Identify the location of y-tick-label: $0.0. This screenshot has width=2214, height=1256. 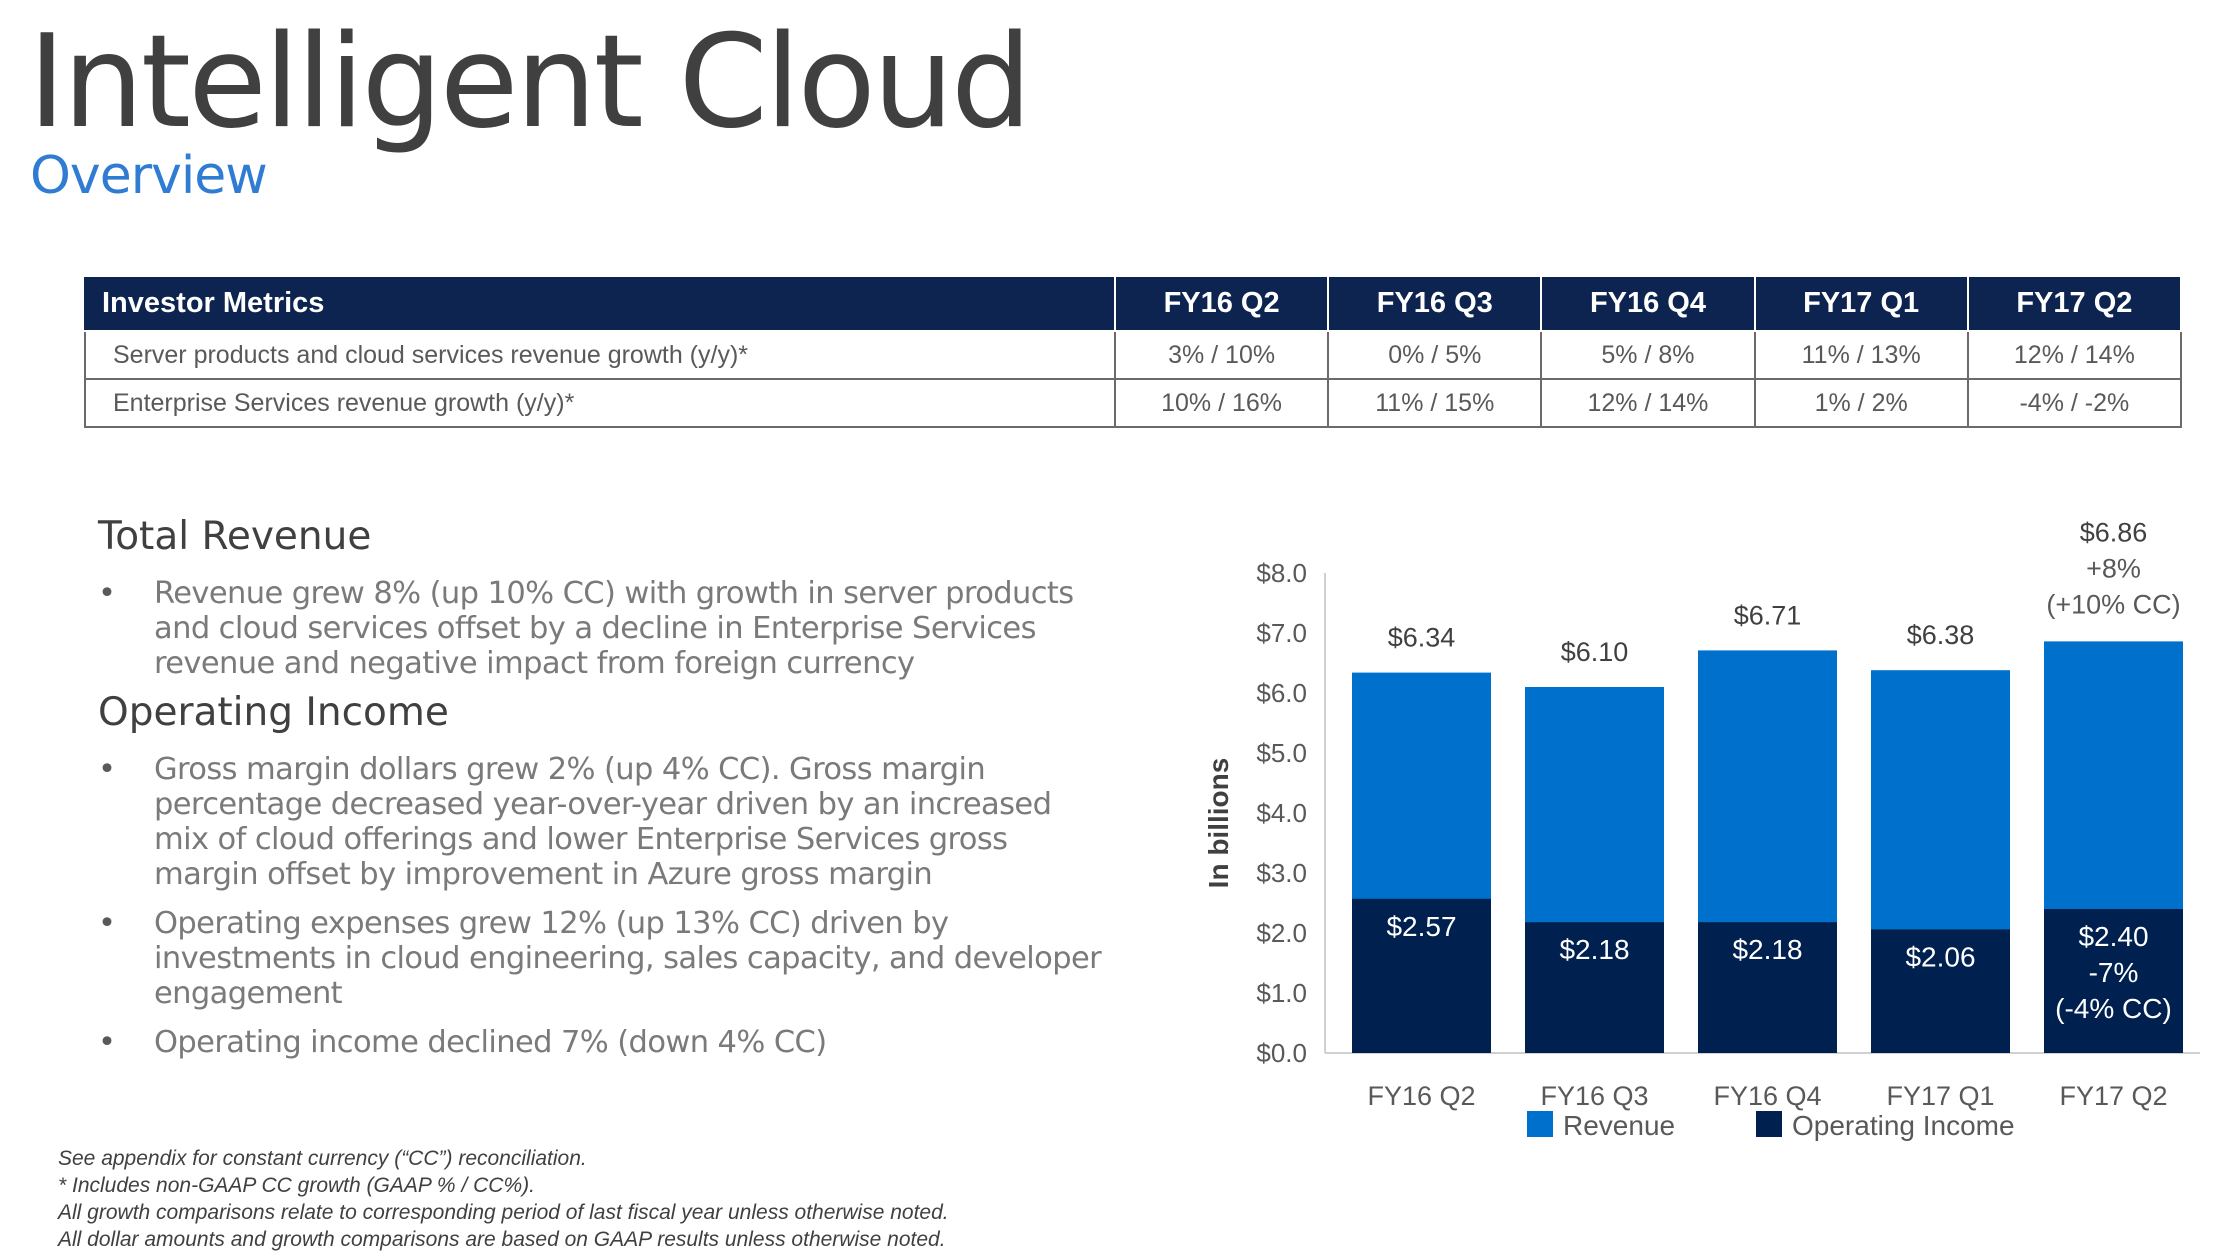
(1281, 1053).